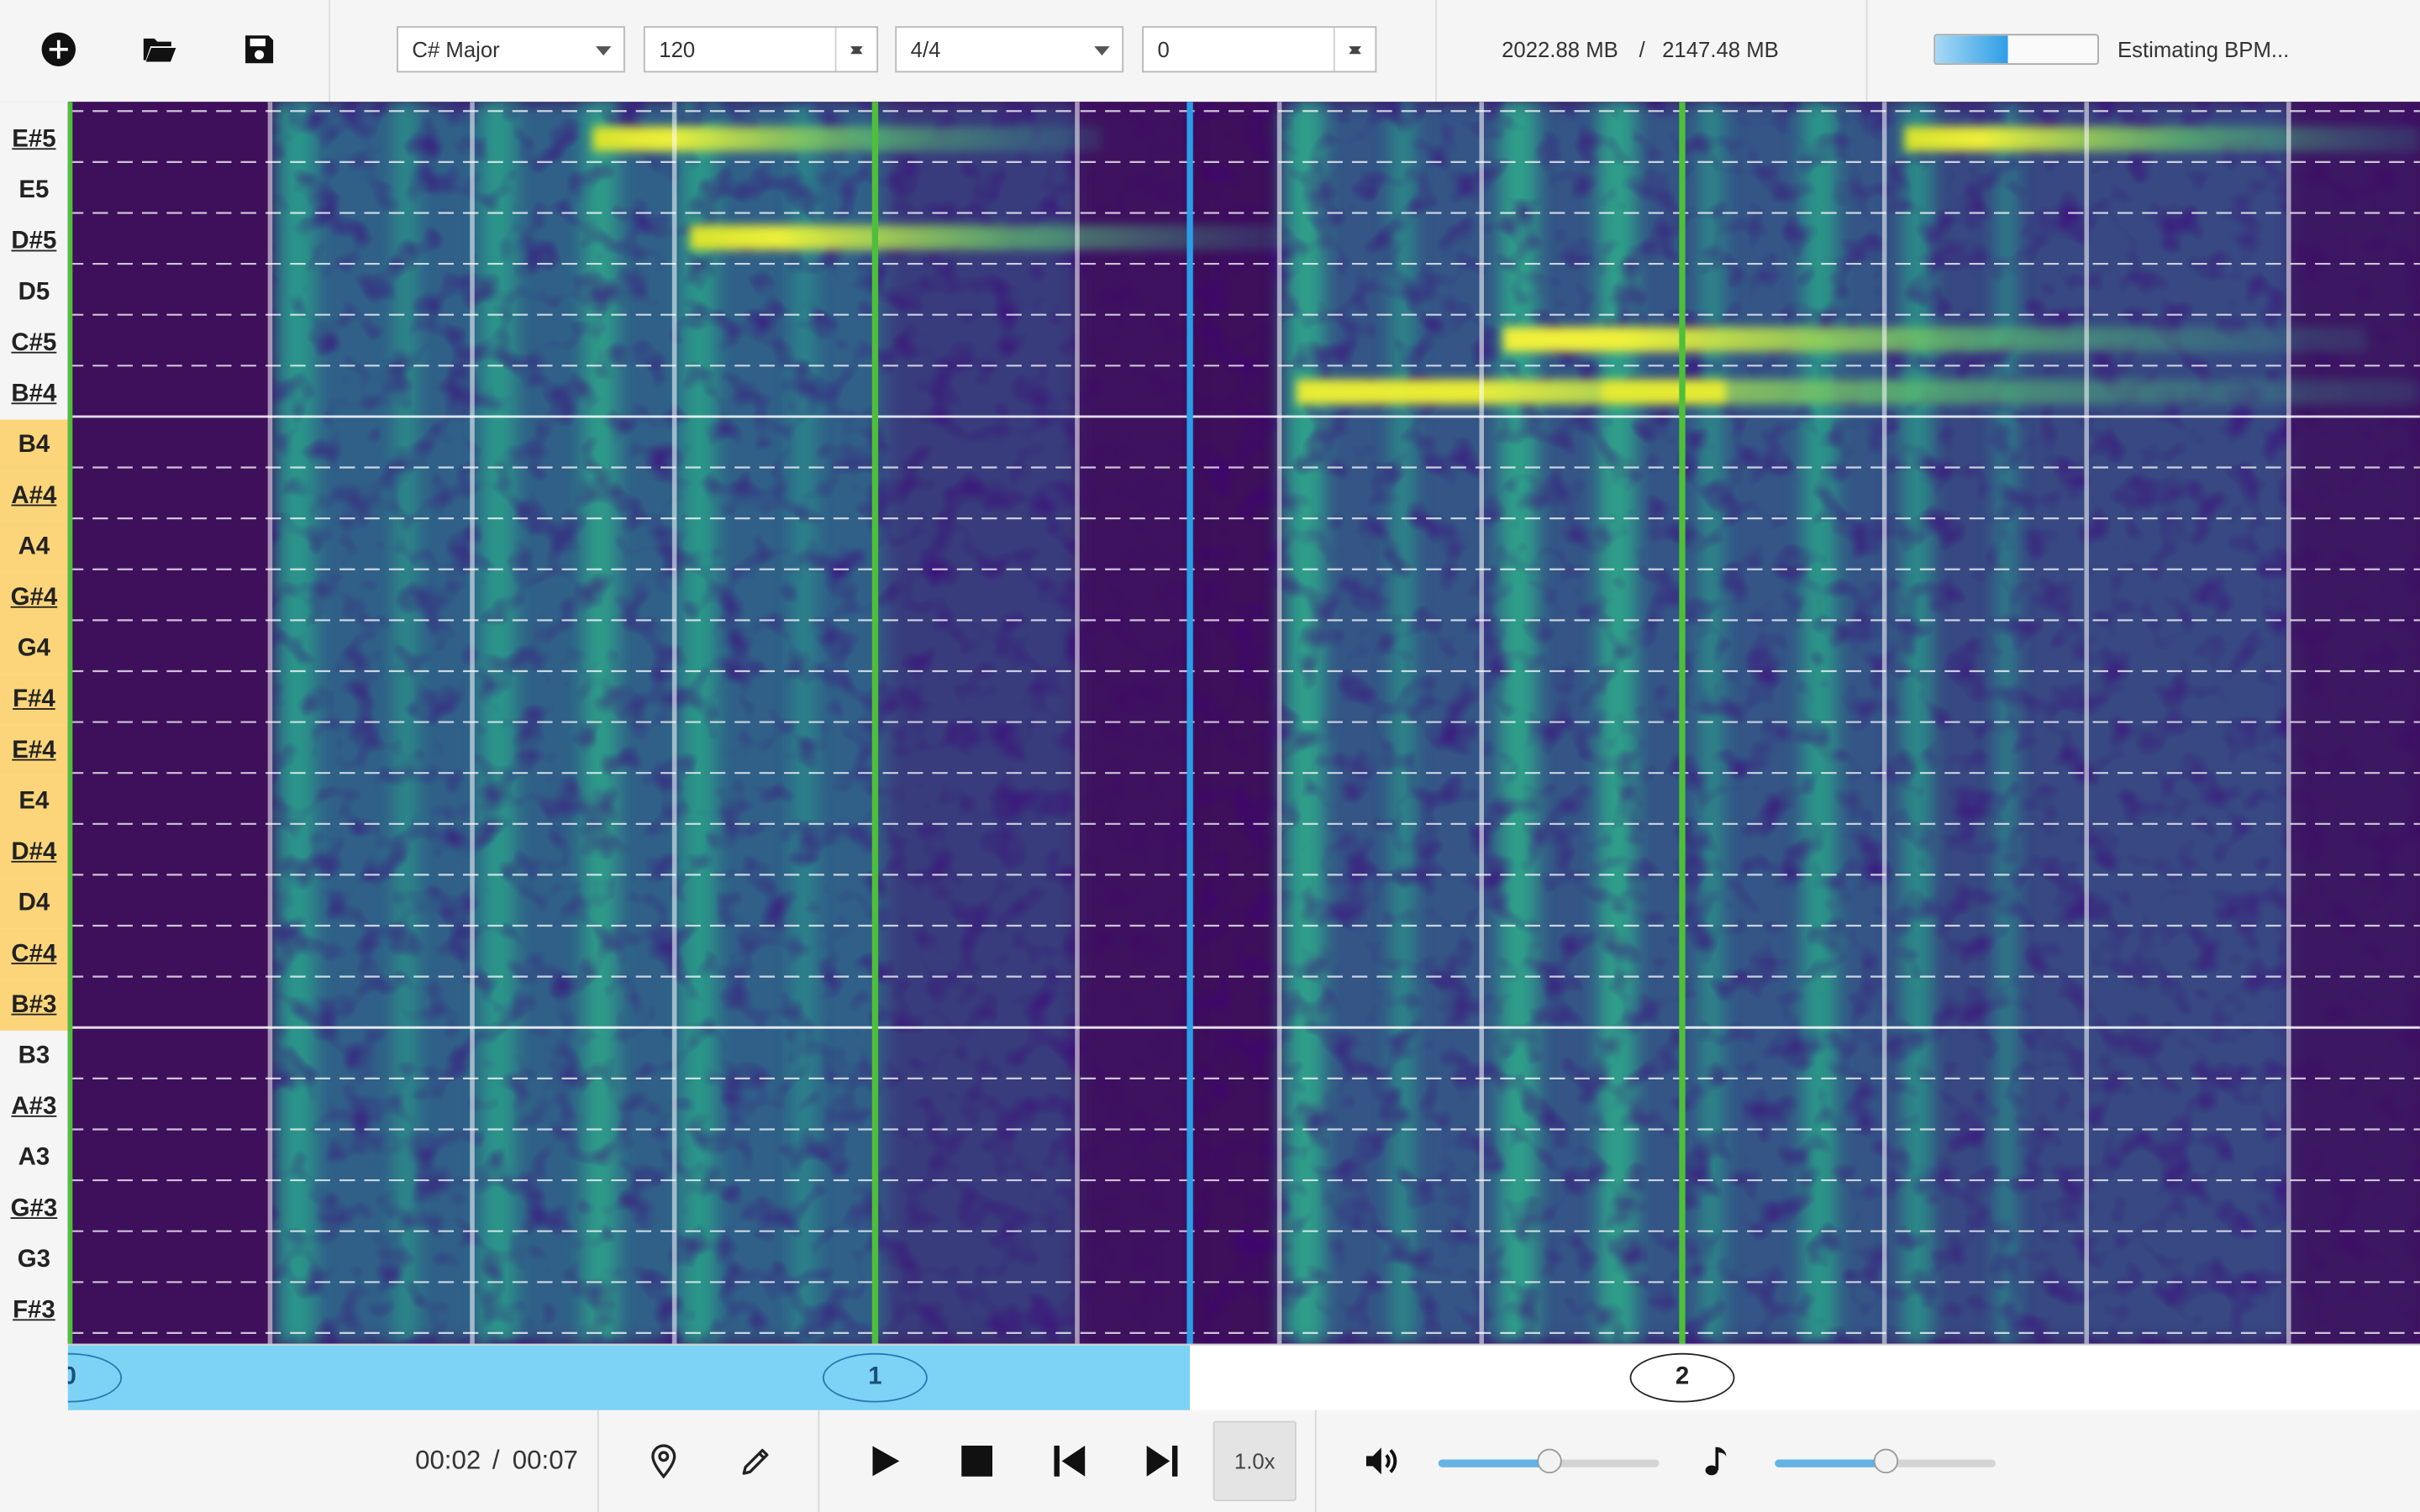 This screenshot has height=1512, width=2420. I want to click on note-label: G#3, so click(34, 1208).